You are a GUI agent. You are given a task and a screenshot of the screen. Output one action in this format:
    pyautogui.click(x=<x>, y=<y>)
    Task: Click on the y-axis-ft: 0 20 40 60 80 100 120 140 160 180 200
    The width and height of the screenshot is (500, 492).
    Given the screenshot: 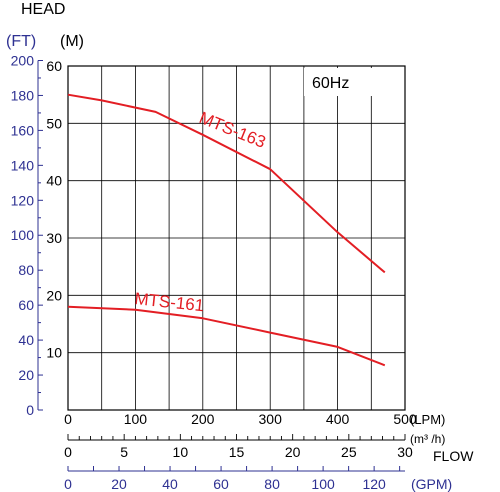 What is the action you would take?
    pyautogui.click(x=27, y=235)
    